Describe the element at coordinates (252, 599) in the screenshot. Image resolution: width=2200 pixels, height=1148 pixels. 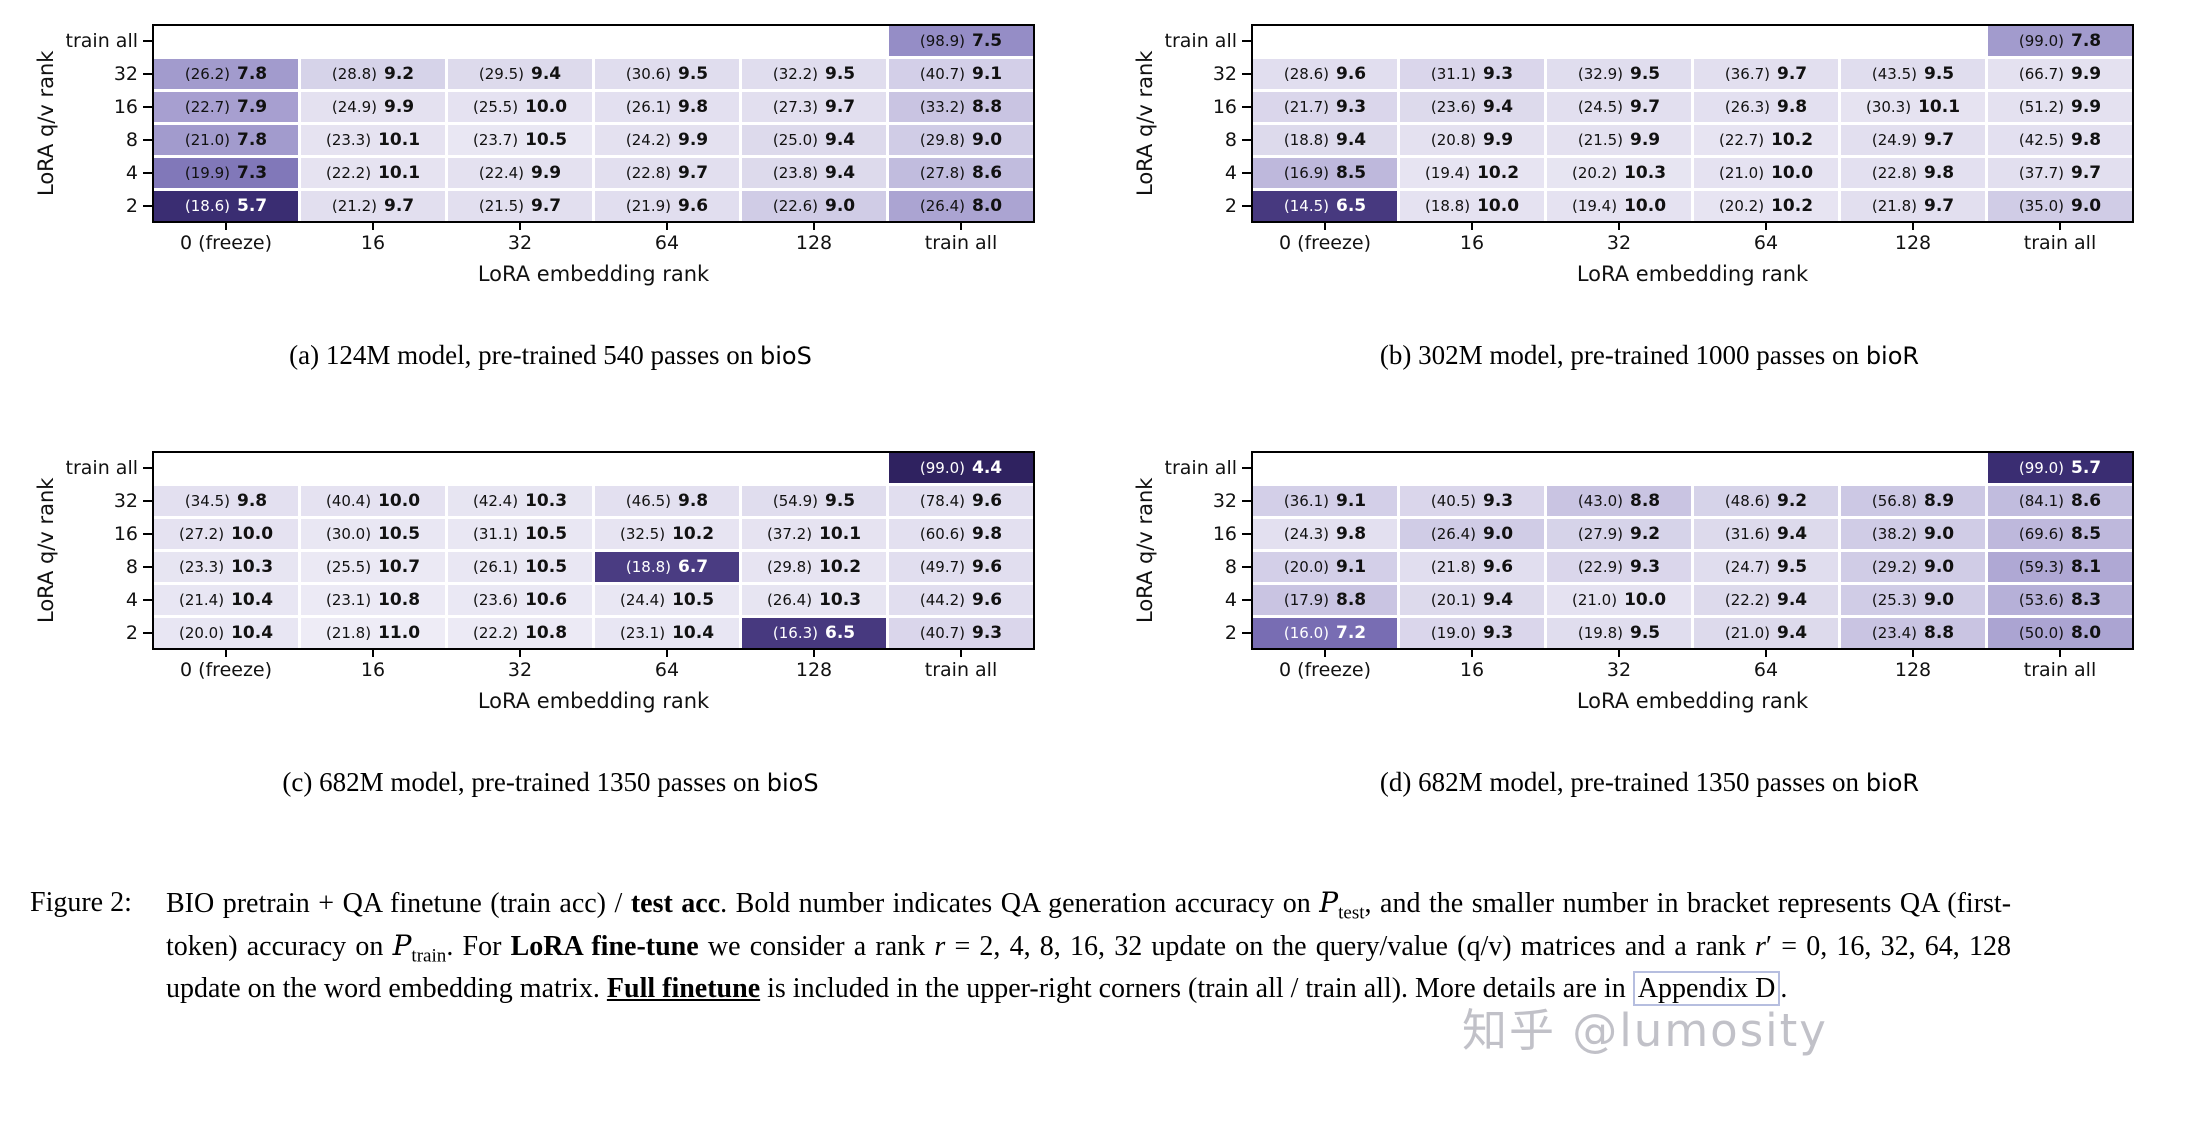
I see `test-acc-value: 10.4` at that location.